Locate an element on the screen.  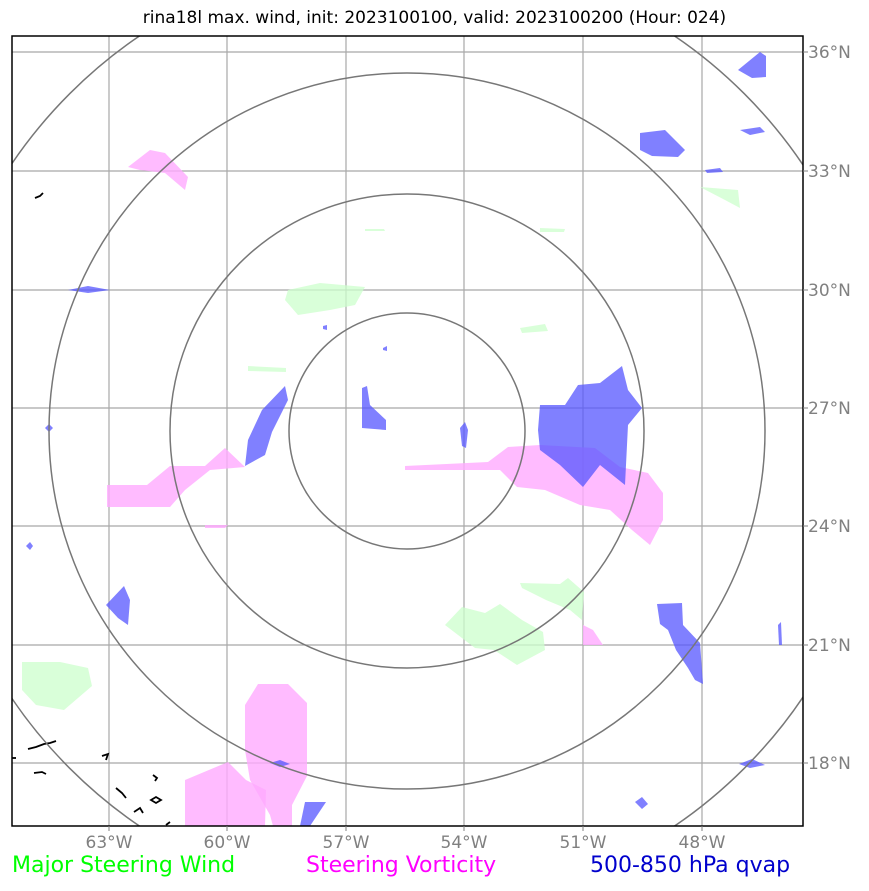
lat-tick-label: 30°N is located at coordinates (829, 291).